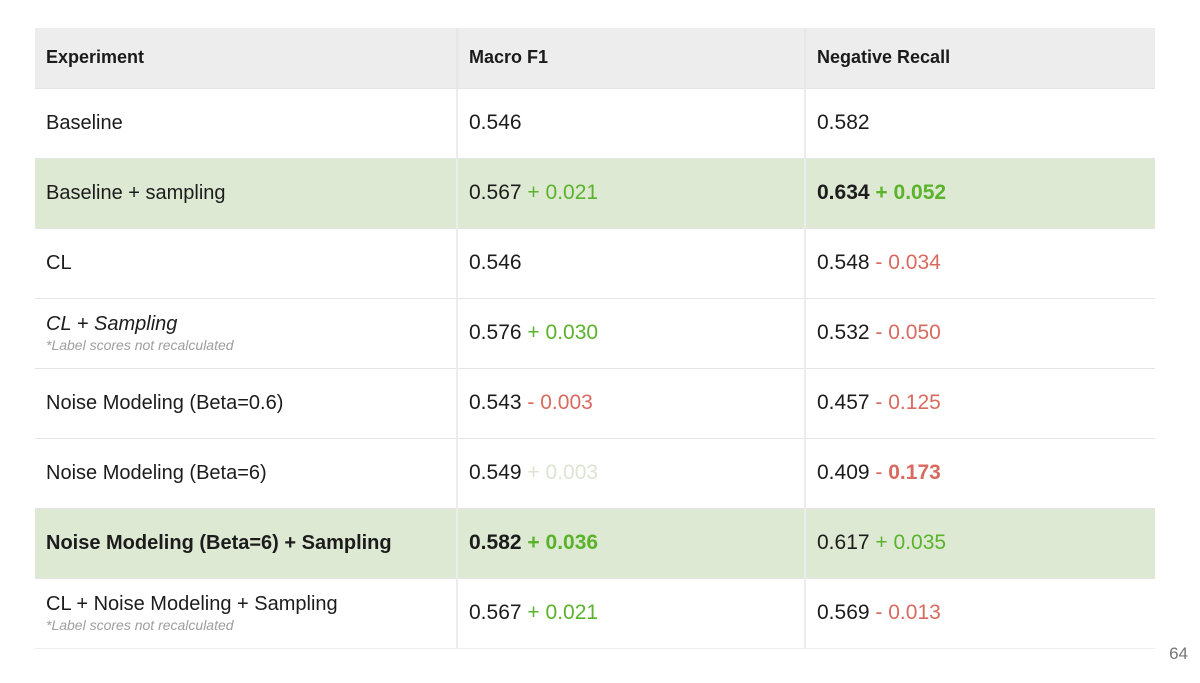  Describe the element at coordinates (630, 58) in the screenshot. I see `col-header-macro-f1: Macro F1` at that location.